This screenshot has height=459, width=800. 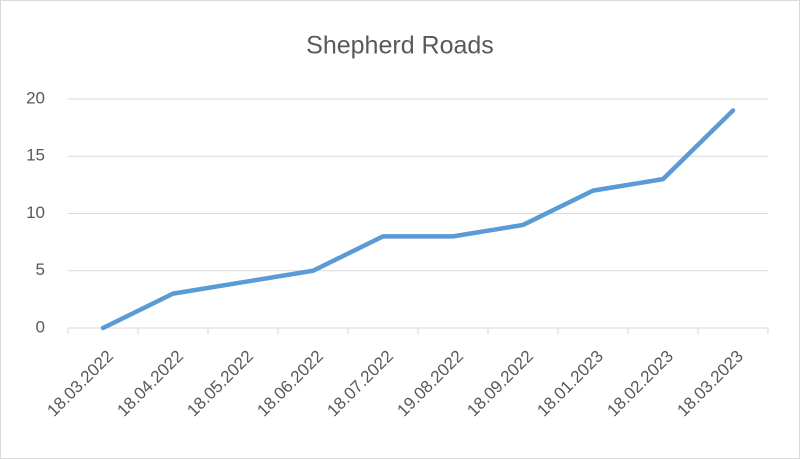 What do you see at coordinates (35, 212) in the screenshot?
I see `y-tick-label: 10` at bounding box center [35, 212].